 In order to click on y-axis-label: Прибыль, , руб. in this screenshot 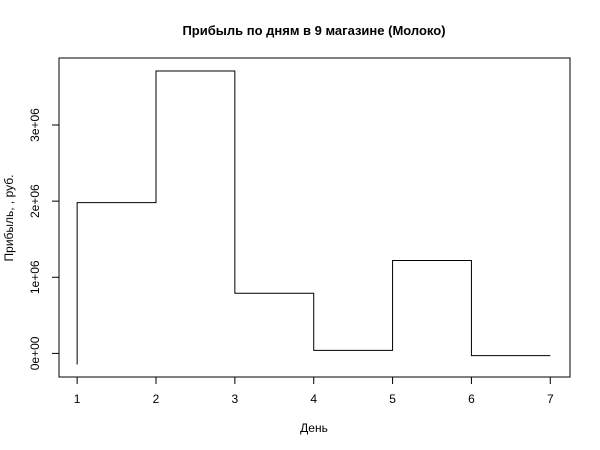, I will do `click(9, 218)`.